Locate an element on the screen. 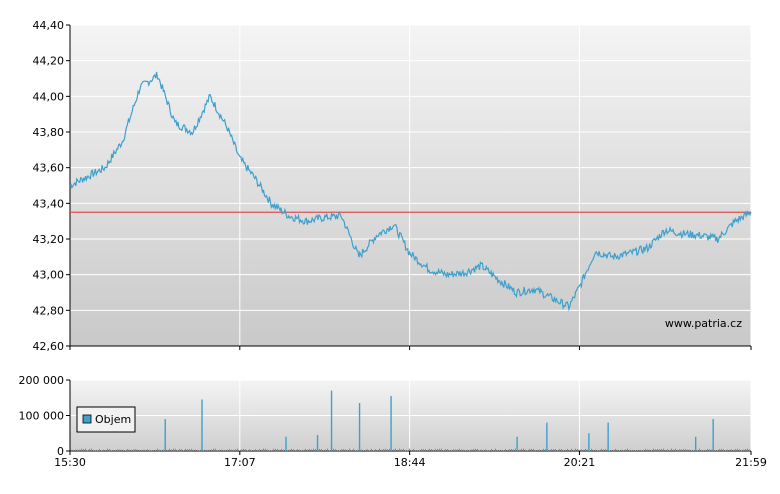  time-tick-label: 18:44 is located at coordinates (410, 462).